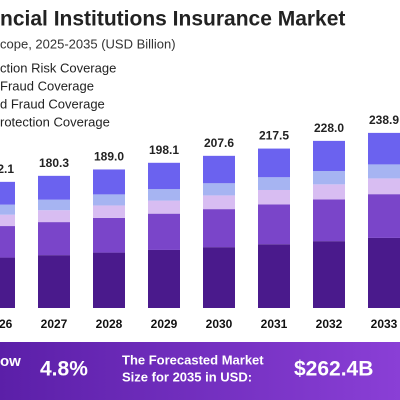  Describe the element at coordinates (54, 324) in the screenshot. I see `x-tick-label: 2027` at that location.